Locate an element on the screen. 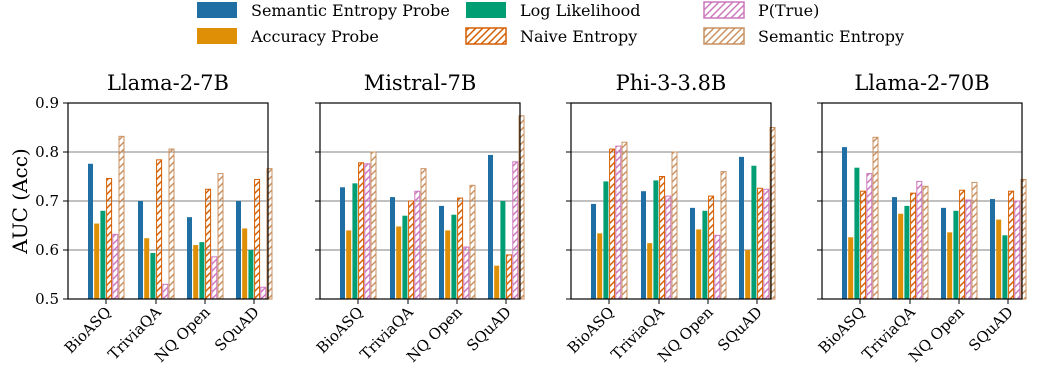  legend-label: Semantic Entropy is located at coordinates (831, 36).